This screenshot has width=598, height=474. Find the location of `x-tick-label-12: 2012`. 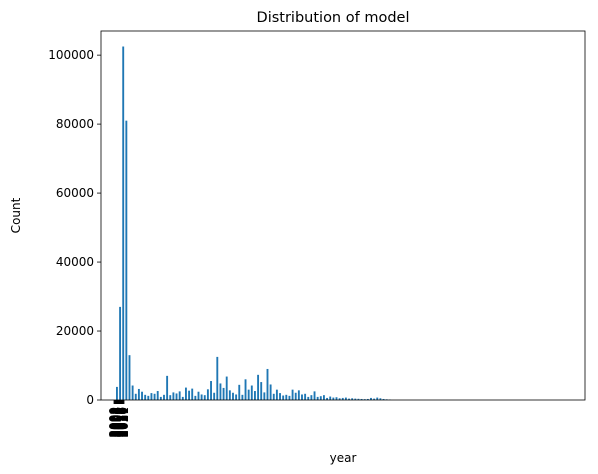

x-tick-label-12: 2012 is located at coordinates (120, 422).